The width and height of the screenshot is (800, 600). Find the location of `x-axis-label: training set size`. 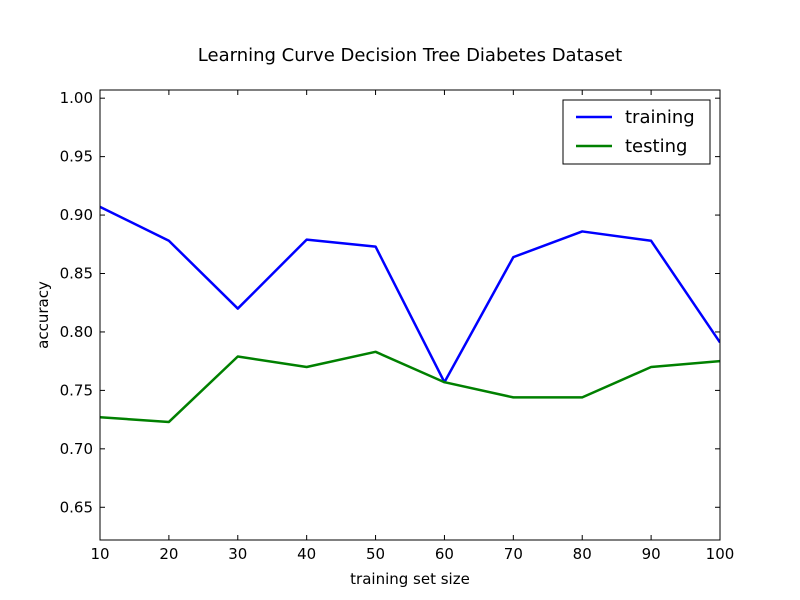

x-axis-label: training set size is located at coordinates (410, 579).